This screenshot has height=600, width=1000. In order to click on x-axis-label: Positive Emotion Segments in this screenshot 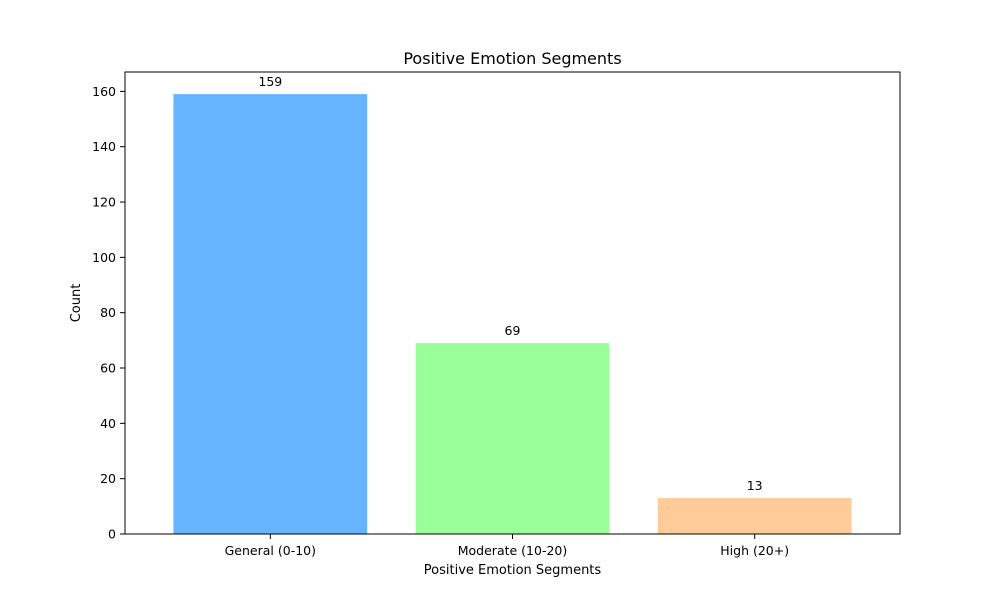, I will do `click(513, 570)`.